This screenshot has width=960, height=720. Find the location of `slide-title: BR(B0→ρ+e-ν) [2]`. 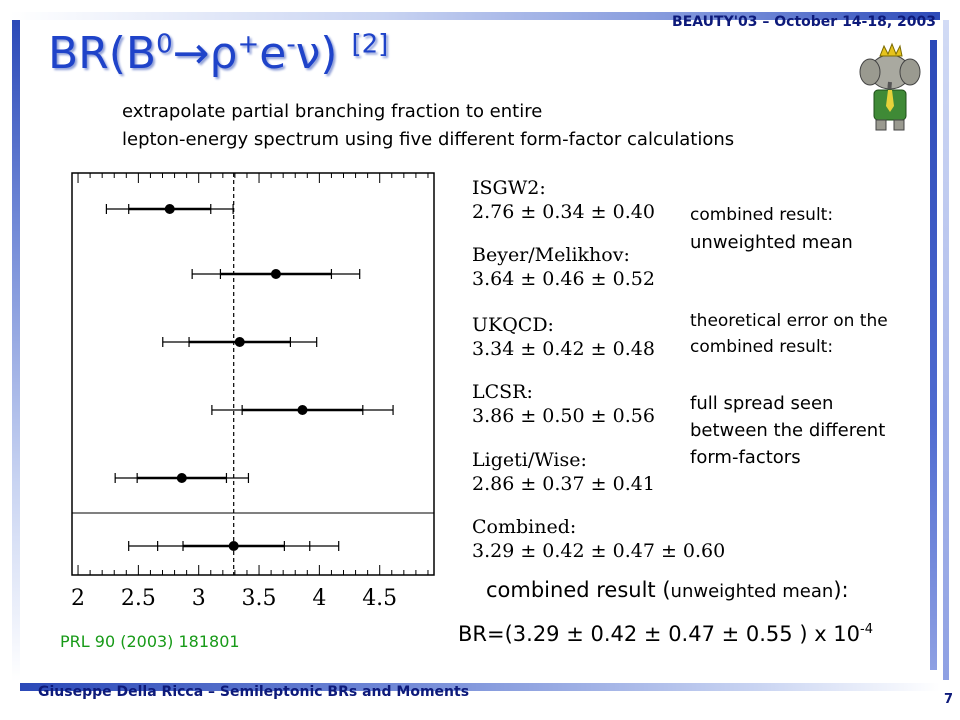

slide-title: BR(B0→ρ+e-ν) [2] is located at coordinates (218, 53).